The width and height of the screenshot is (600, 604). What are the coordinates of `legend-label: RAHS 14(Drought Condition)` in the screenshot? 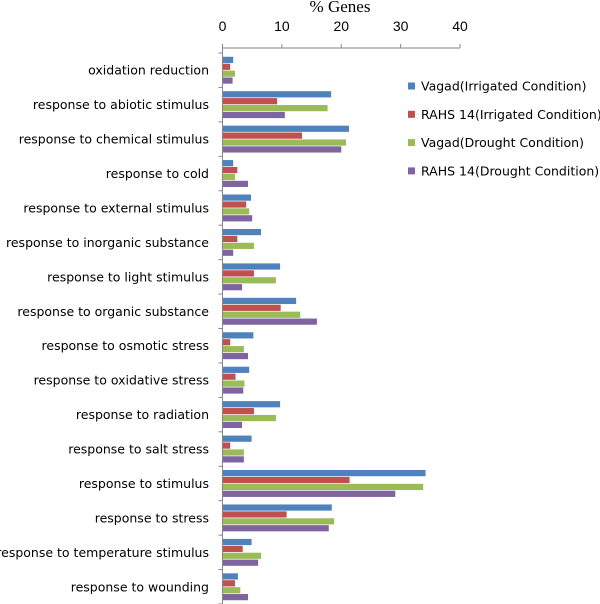 It's located at (510, 170).